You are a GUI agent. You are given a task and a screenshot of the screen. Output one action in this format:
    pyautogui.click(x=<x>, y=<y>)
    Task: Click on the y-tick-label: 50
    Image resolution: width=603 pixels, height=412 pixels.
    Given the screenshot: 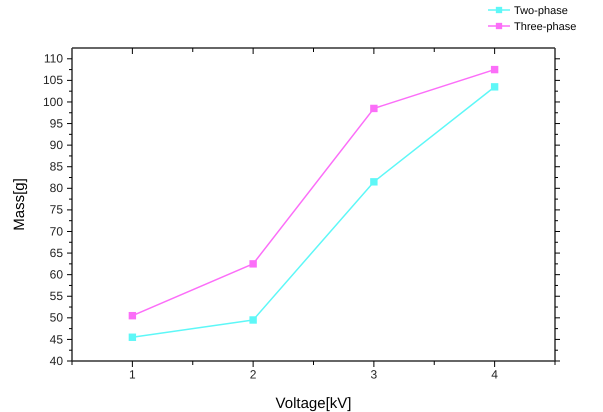 What is the action you would take?
    pyautogui.click(x=57, y=317)
    